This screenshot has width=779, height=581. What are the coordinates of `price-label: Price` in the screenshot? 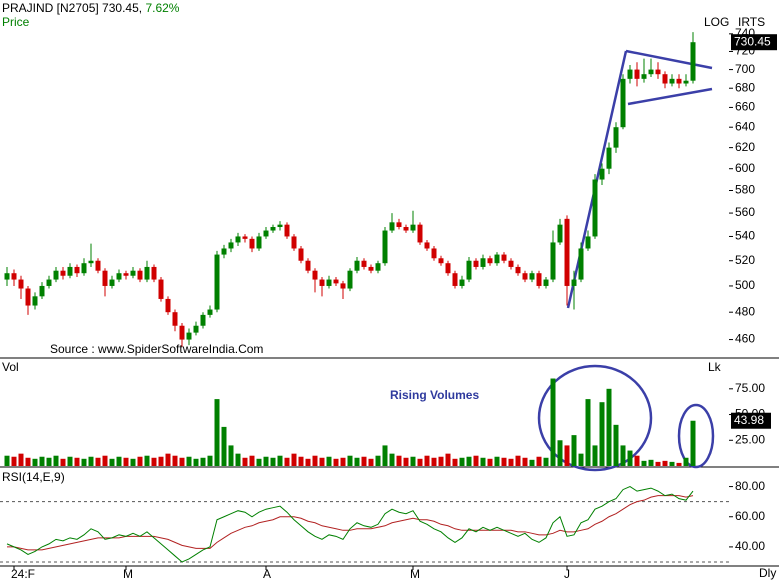 It's located at (16, 22).